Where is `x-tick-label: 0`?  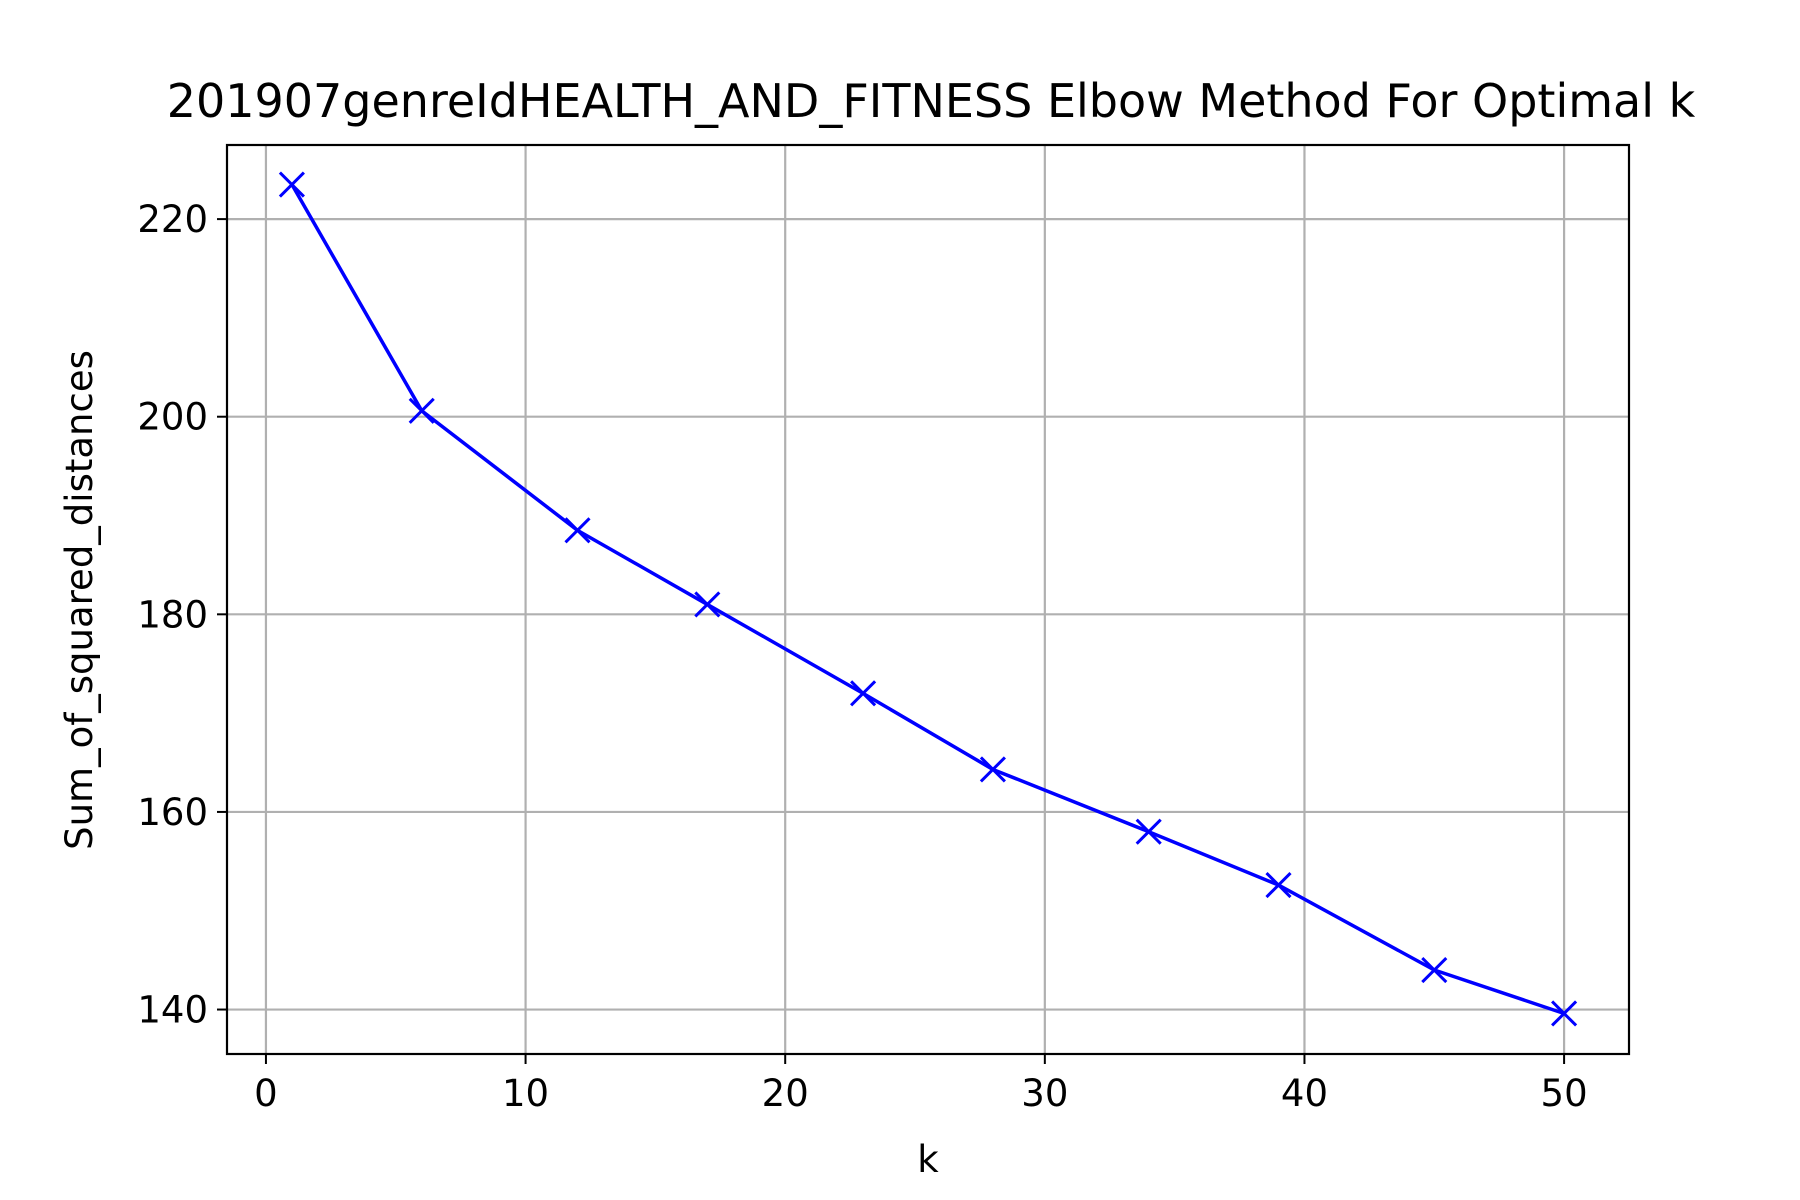 x-tick-label: 0 is located at coordinates (266, 1093).